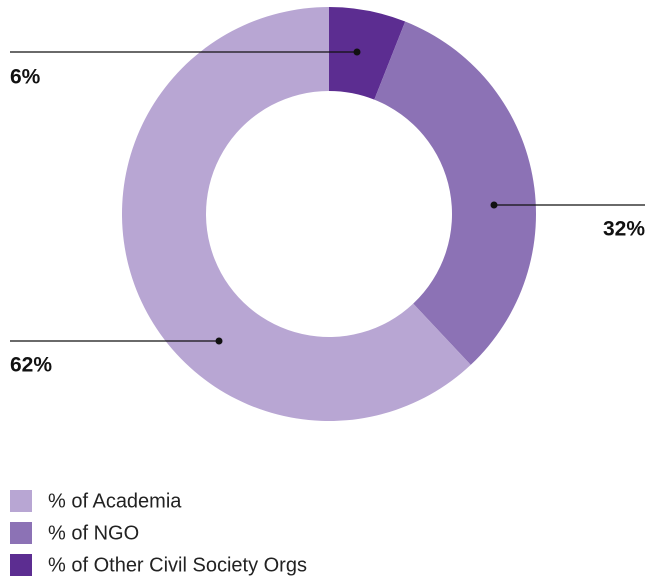 The image size is (645, 580). What do you see at coordinates (93, 533) in the screenshot?
I see `legend-label: % of NGO` at bounding box center [93, 533].